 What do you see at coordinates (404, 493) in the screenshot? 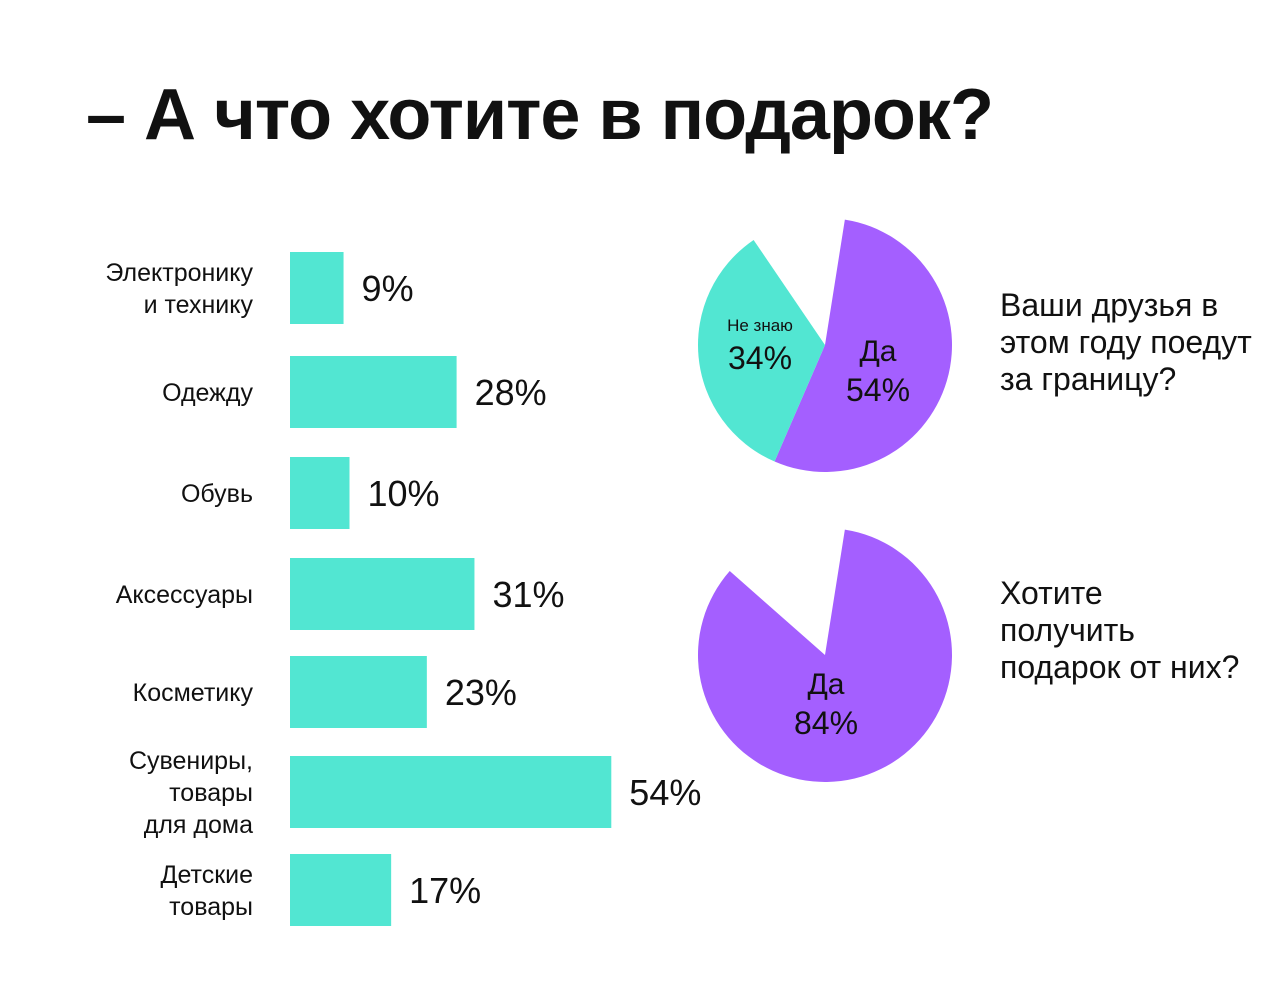
I see `value-label: 10%` at bounding box center [404, 493].